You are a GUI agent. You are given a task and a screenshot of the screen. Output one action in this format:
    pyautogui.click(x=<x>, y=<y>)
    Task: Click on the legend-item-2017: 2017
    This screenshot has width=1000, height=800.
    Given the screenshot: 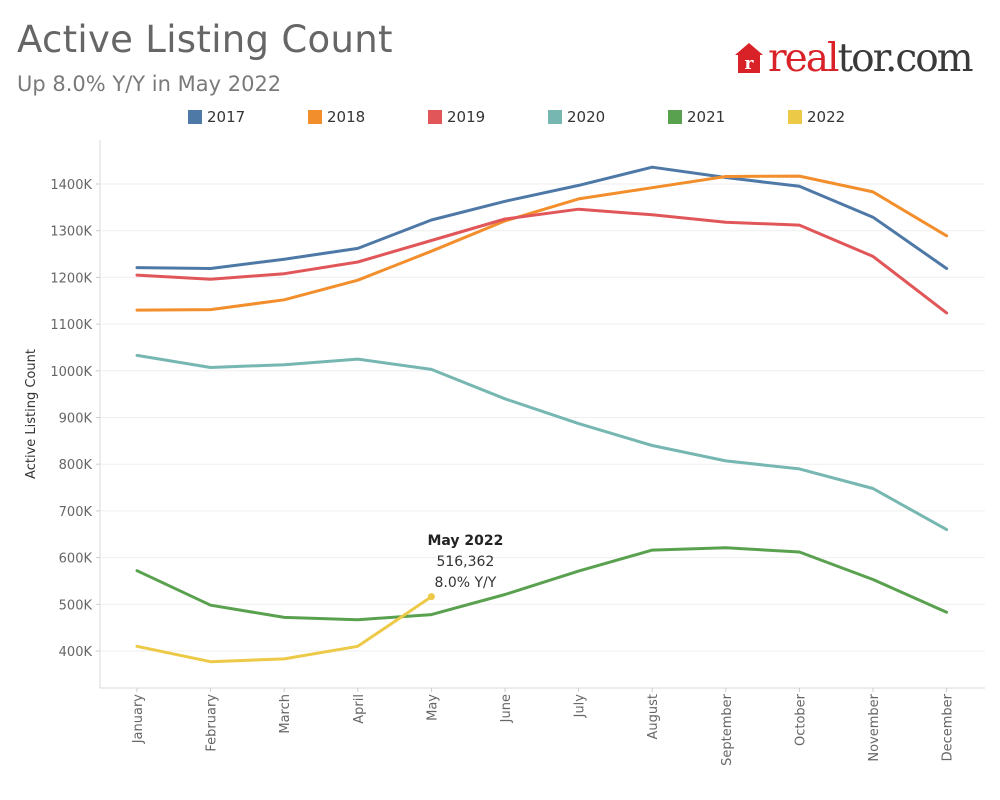 What is the action you would take?
    pyautogui.click(x=216, y=117)
    